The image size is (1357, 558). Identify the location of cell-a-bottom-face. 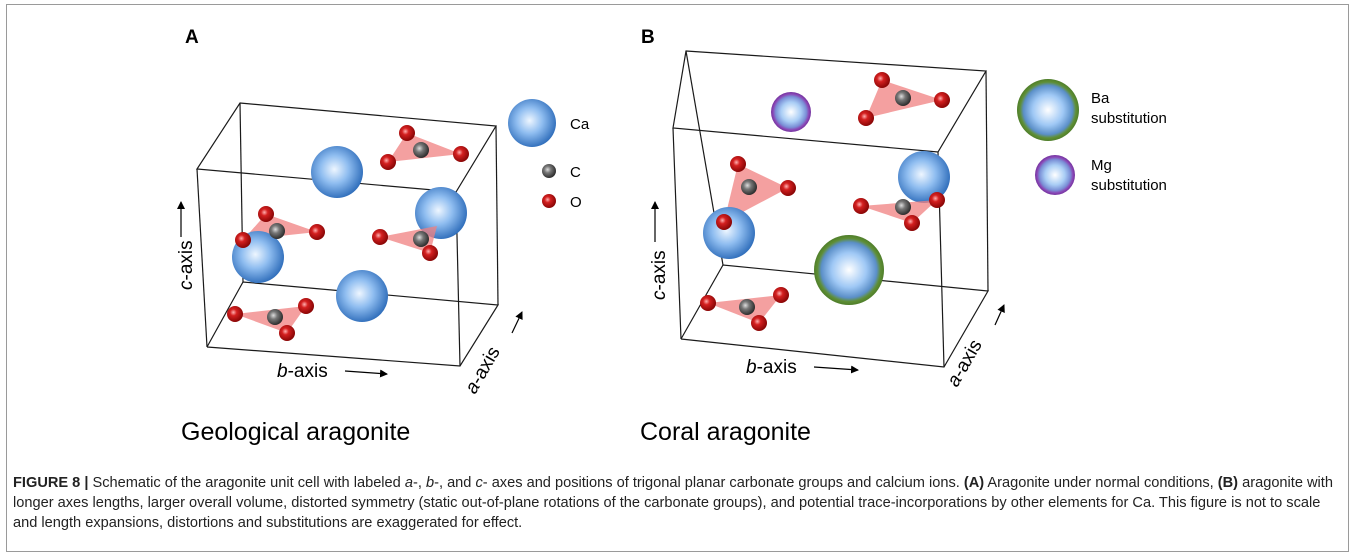
(353, 324).